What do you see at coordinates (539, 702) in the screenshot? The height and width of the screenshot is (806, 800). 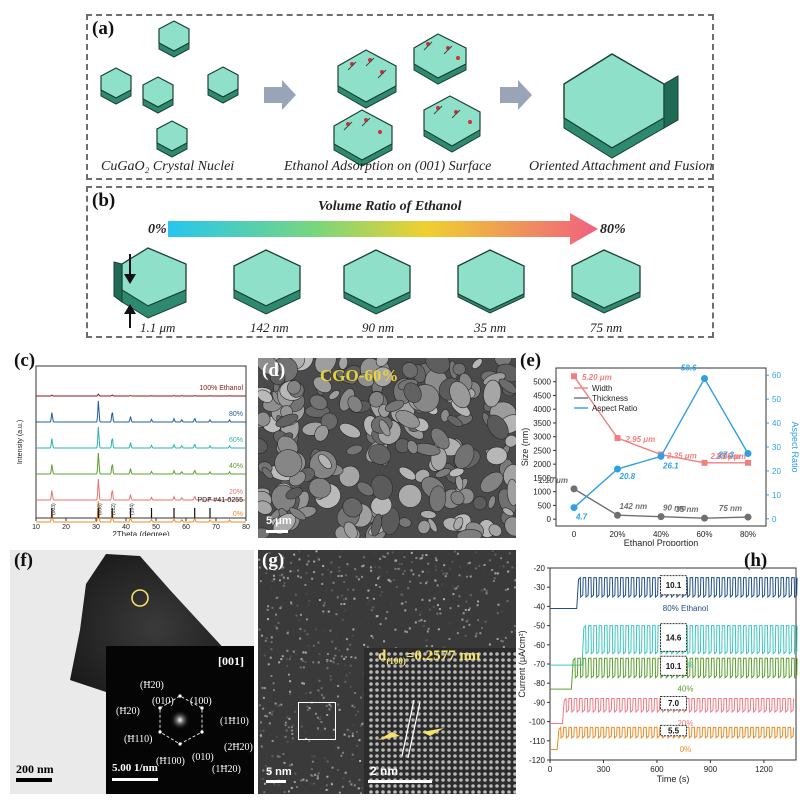 I see `current-ytick-label: -90` at bounding box center [539, 702].